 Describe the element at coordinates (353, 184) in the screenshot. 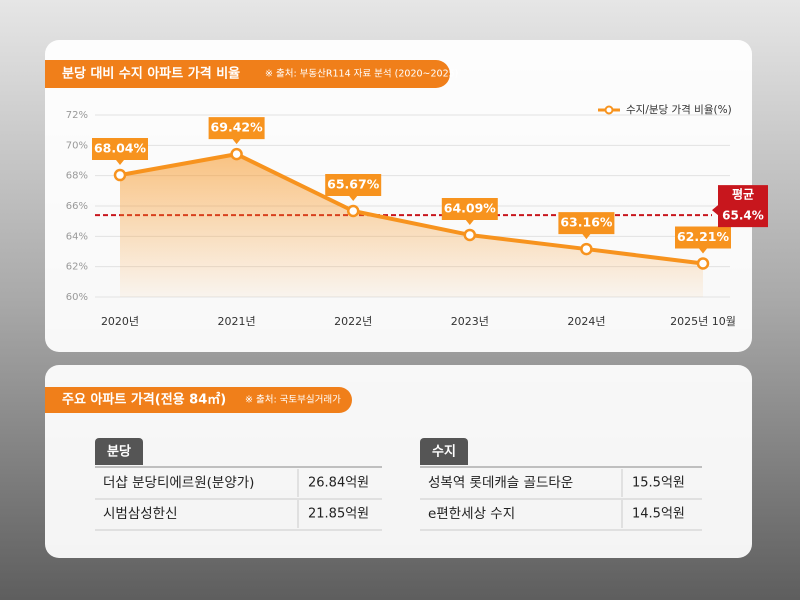

I see `value-label: 65.67%` at that location.